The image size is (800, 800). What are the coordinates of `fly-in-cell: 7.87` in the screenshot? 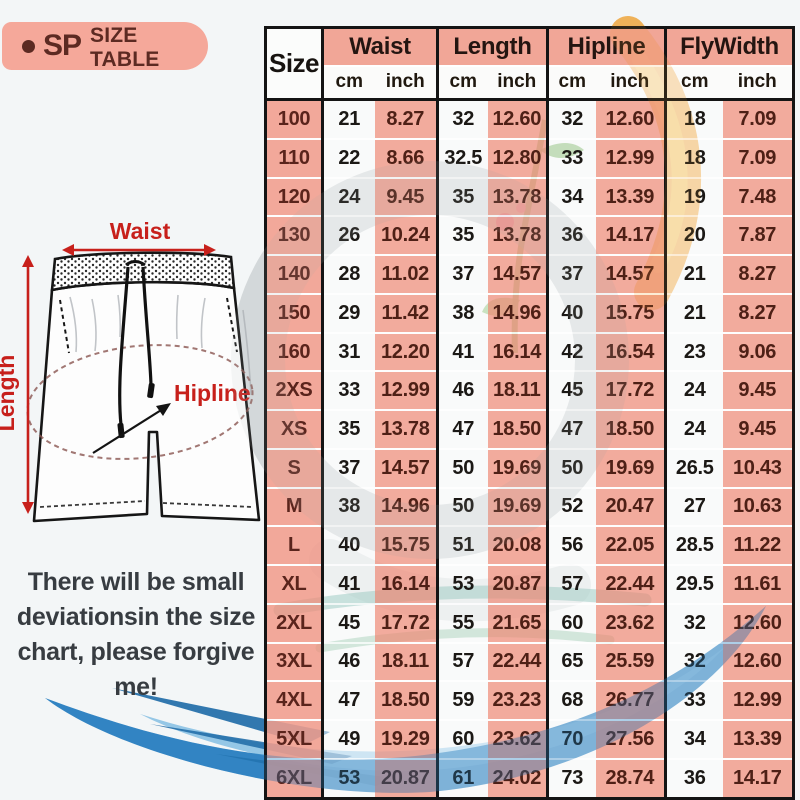 It's located at (758, 236).